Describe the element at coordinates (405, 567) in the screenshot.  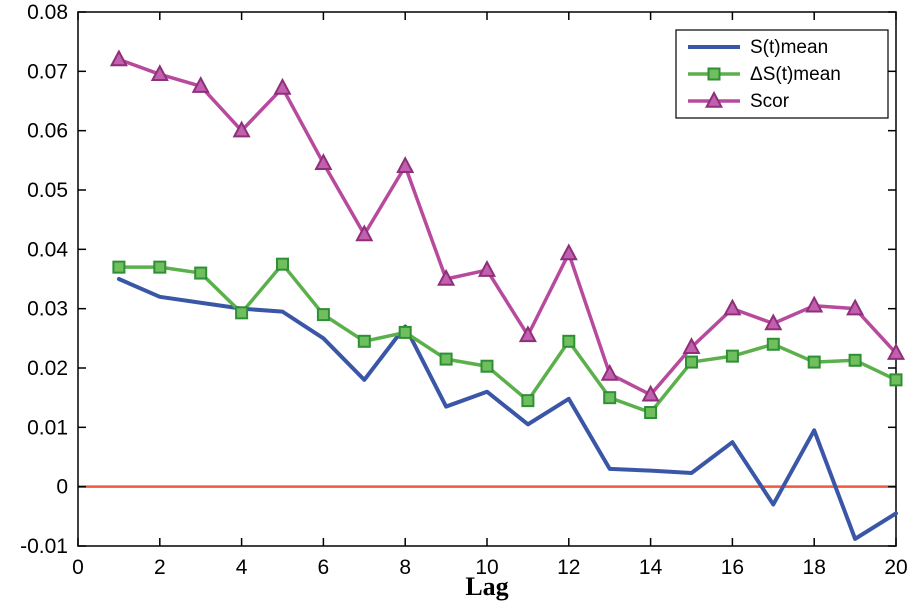
I see `x-tick-label: 8` at that location.